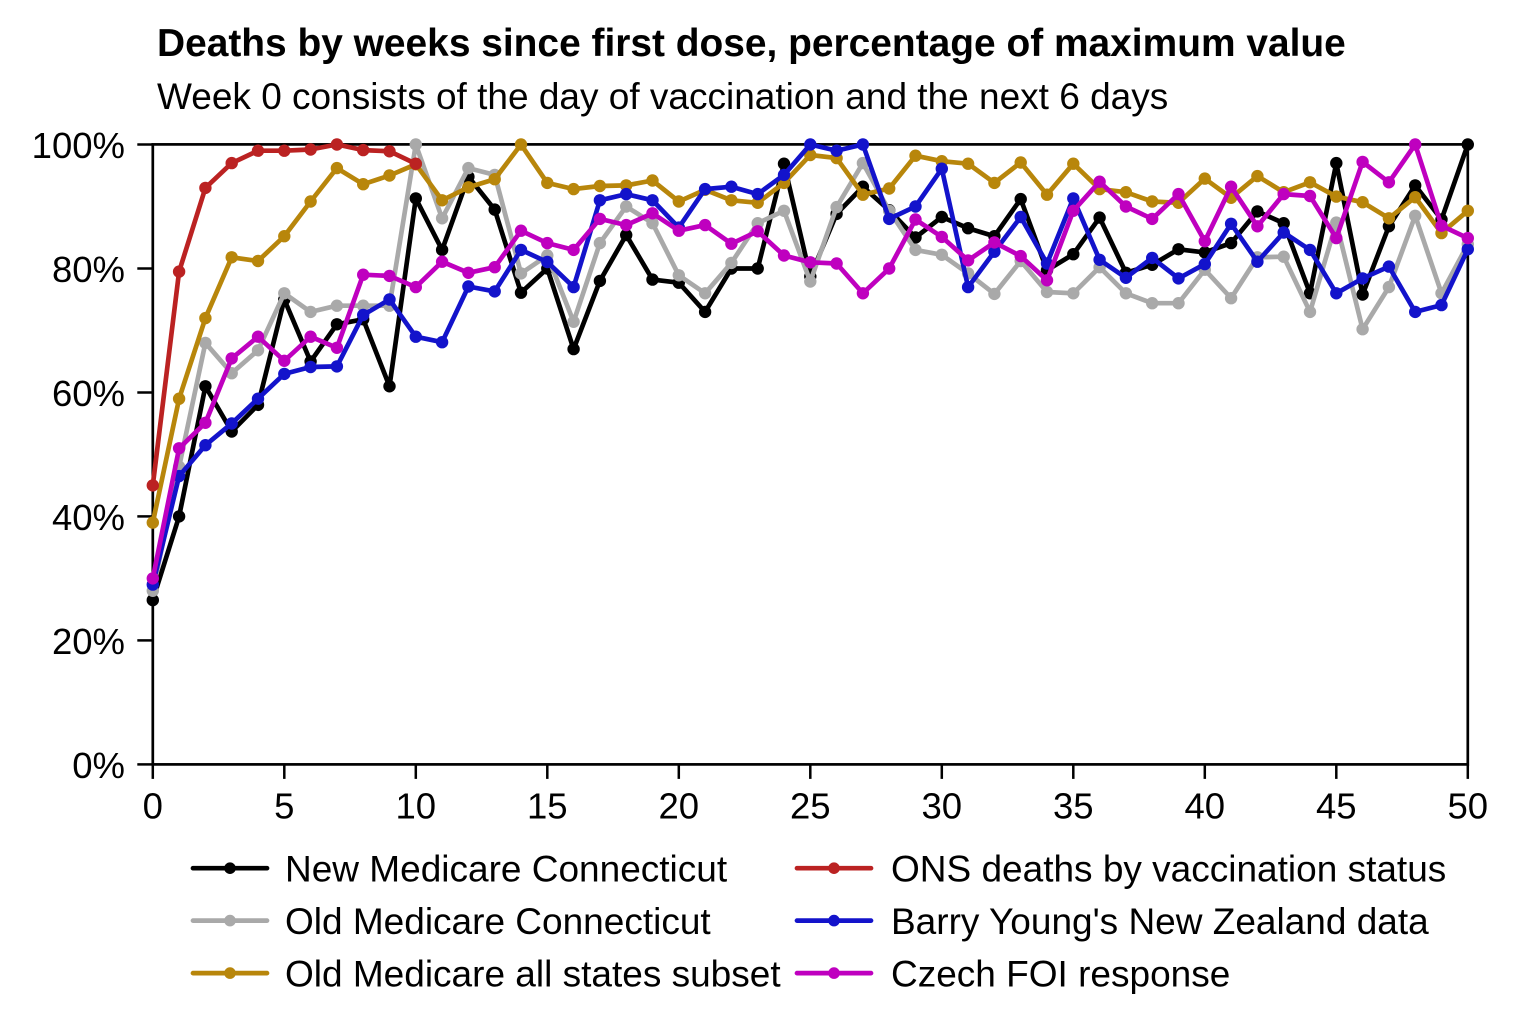  Describe the element at coordinates (1204, 805) in the screenshot. I see `svg-text: 40` at that location.